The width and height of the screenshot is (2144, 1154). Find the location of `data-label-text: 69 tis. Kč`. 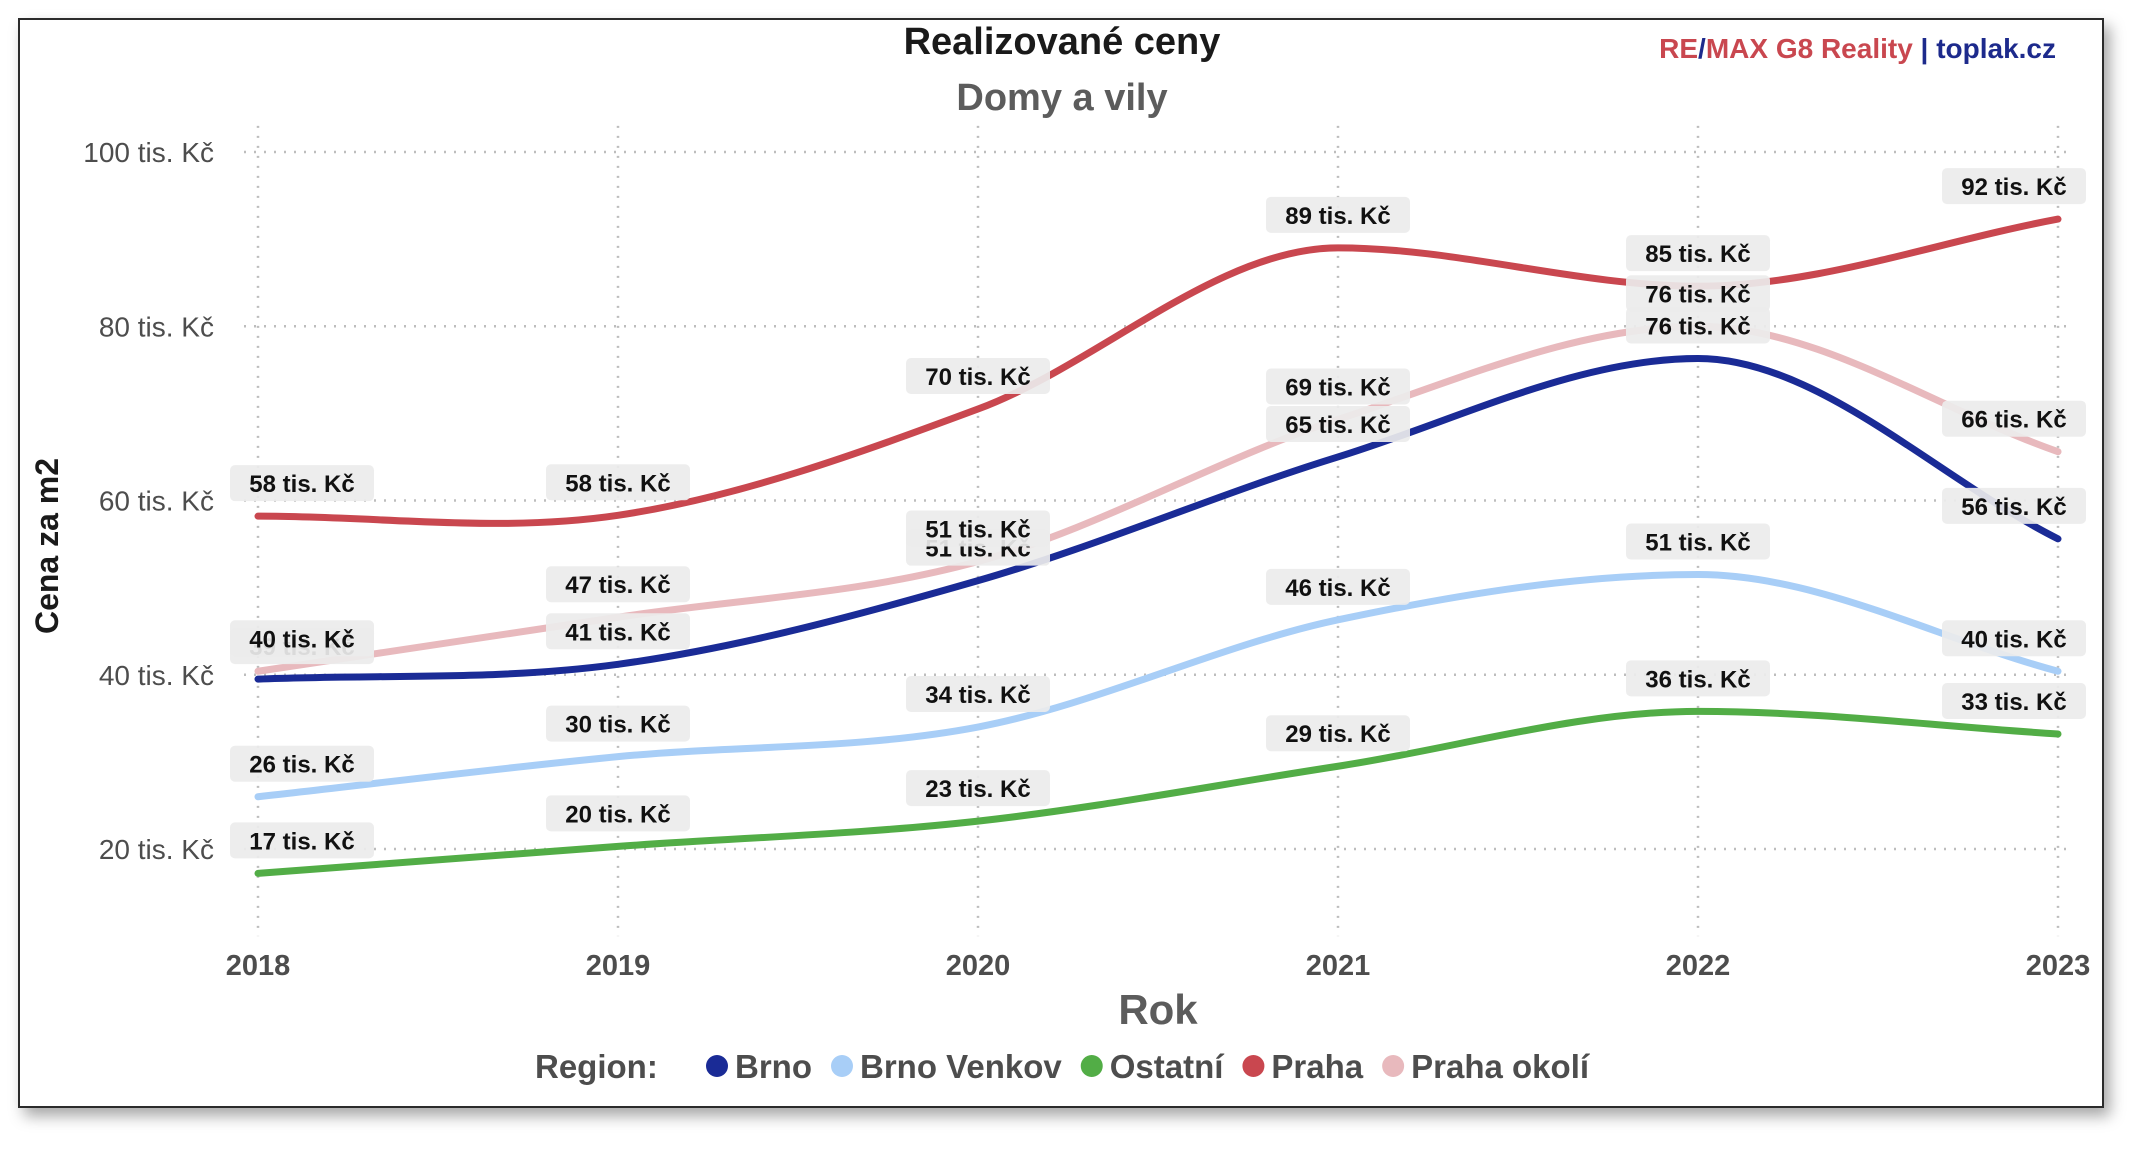

data-label-text: 69 tis. Kč is located at coordinates (1337, 387).